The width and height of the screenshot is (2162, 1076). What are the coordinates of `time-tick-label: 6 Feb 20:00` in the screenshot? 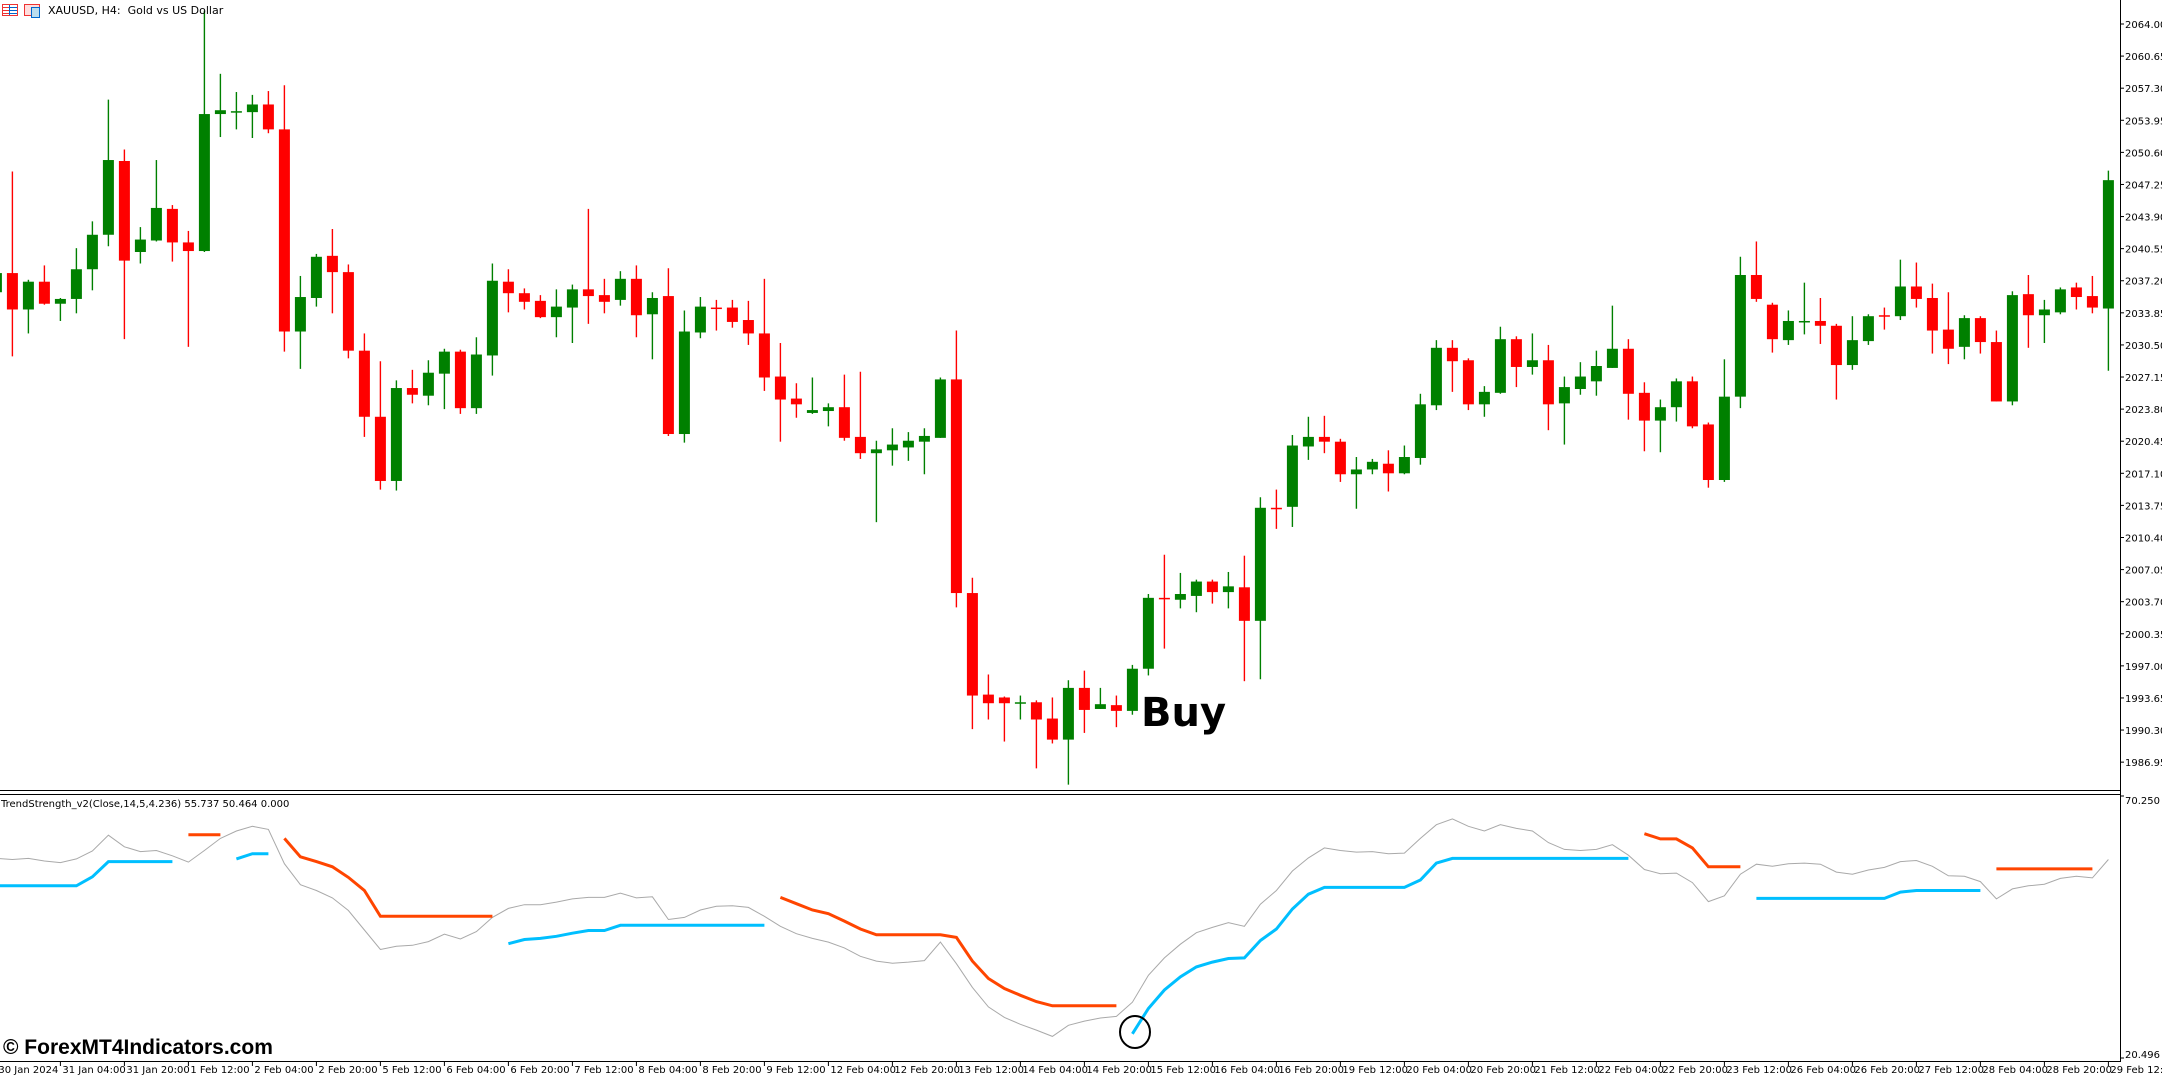 It's located at (539, 1070).